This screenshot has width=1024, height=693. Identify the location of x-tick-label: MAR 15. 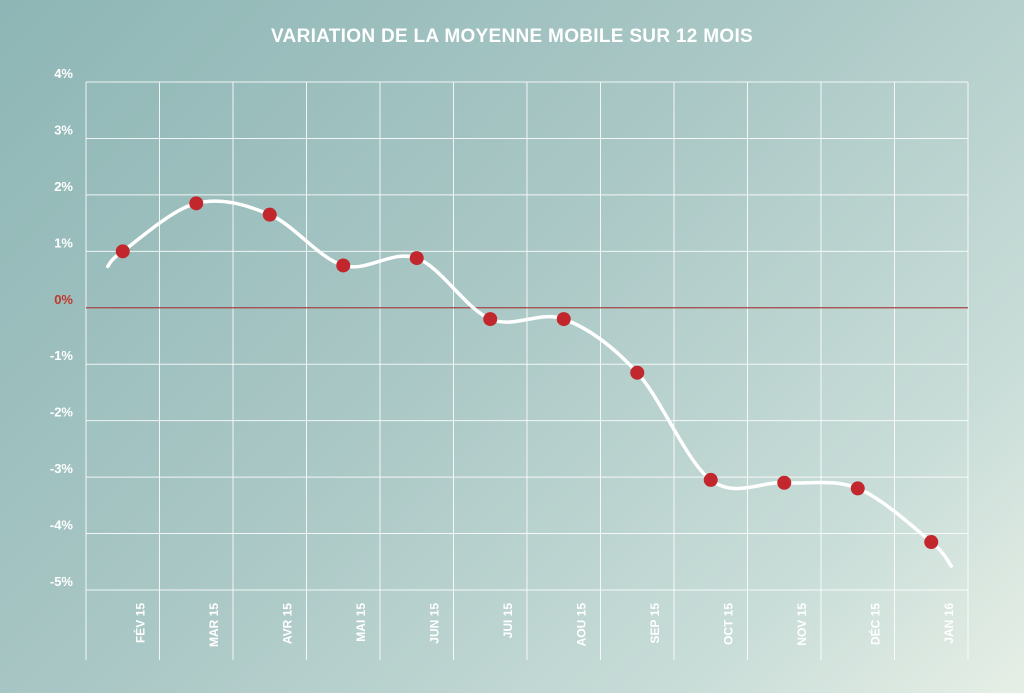
(214, 625).